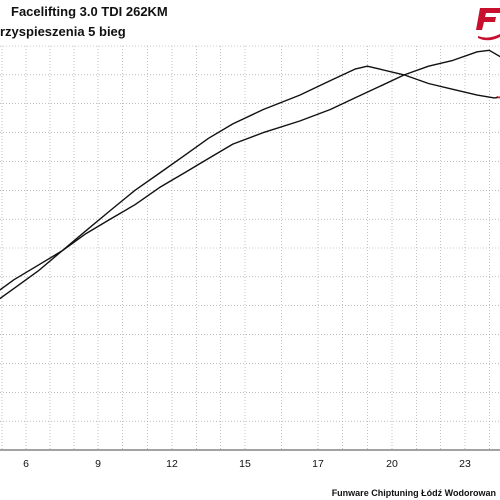  Describe the element at coordinates (63, 31) in the screenshot. I see `chart-subtitle: rzyspieszenia 5 bieg` at that location.